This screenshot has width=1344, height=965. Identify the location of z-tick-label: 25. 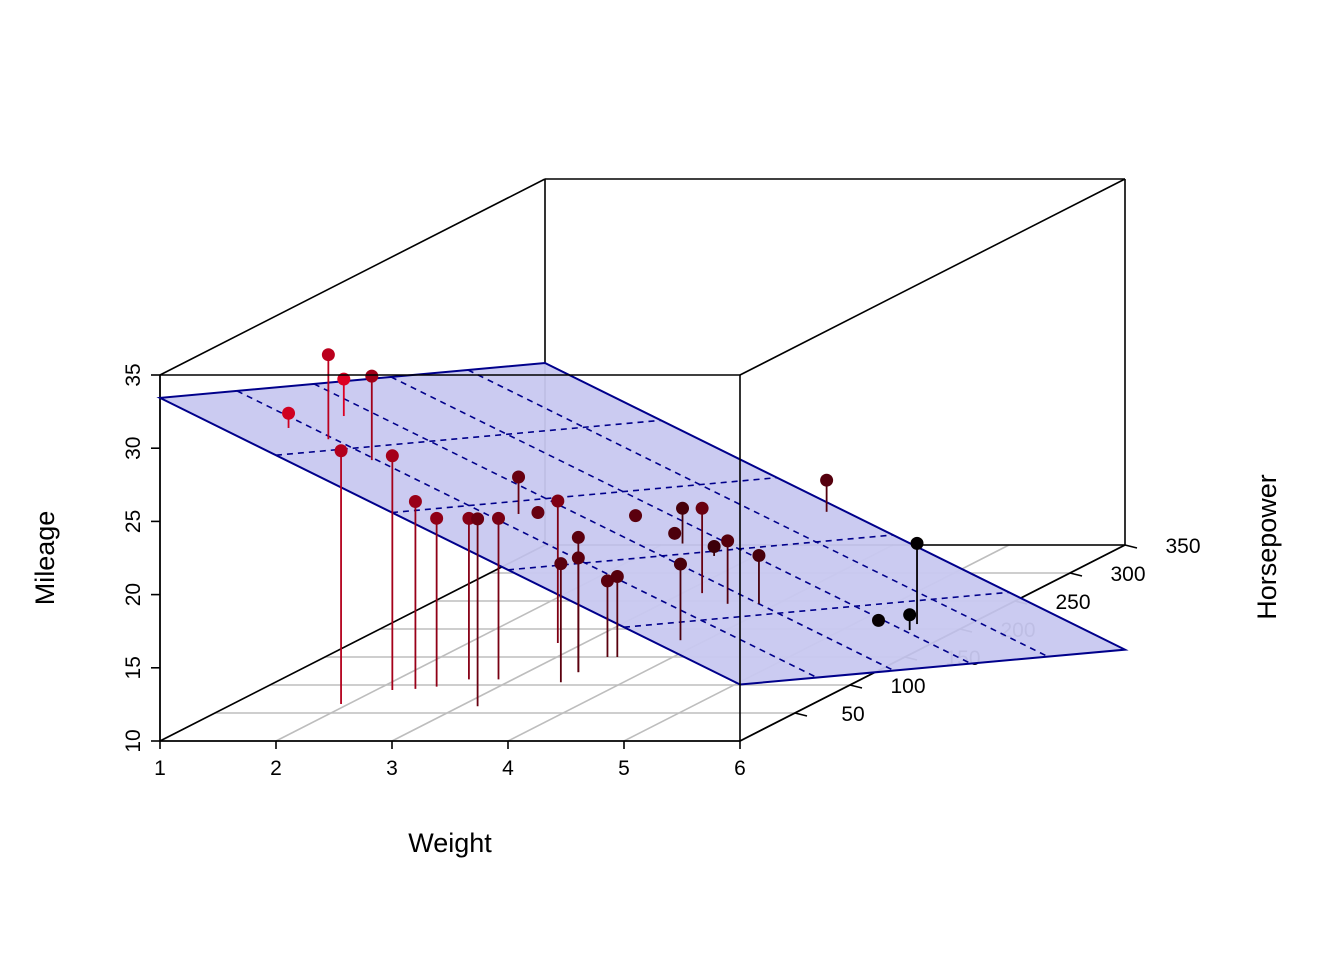
(133, 521).